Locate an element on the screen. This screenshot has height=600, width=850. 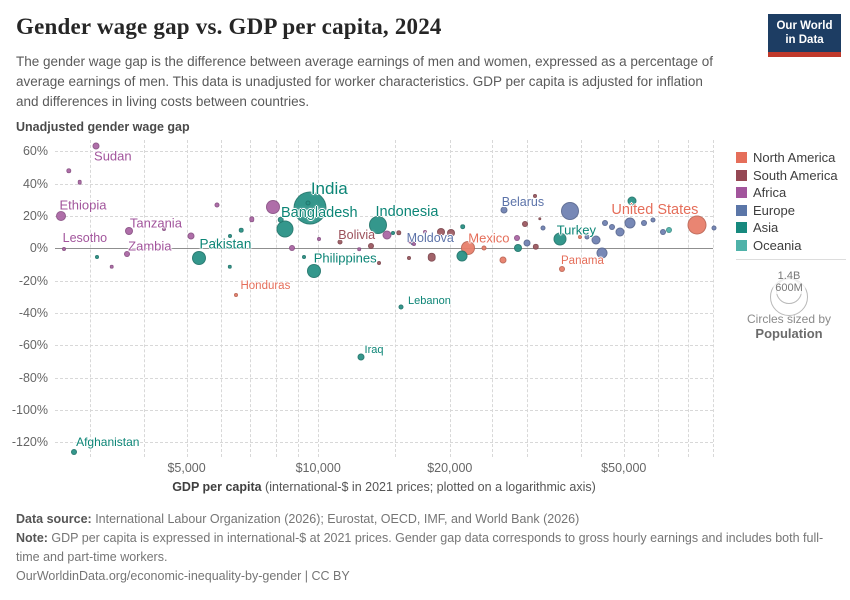
country-label-iraq: Iraq is located at coordinates (374, 350).